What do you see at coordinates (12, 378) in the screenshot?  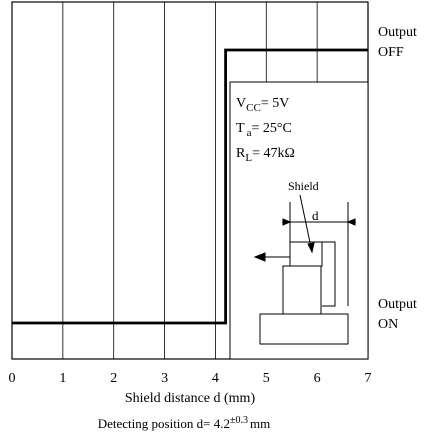 I see `x-tick-label-0: 0` at bounding box center [12, 378].